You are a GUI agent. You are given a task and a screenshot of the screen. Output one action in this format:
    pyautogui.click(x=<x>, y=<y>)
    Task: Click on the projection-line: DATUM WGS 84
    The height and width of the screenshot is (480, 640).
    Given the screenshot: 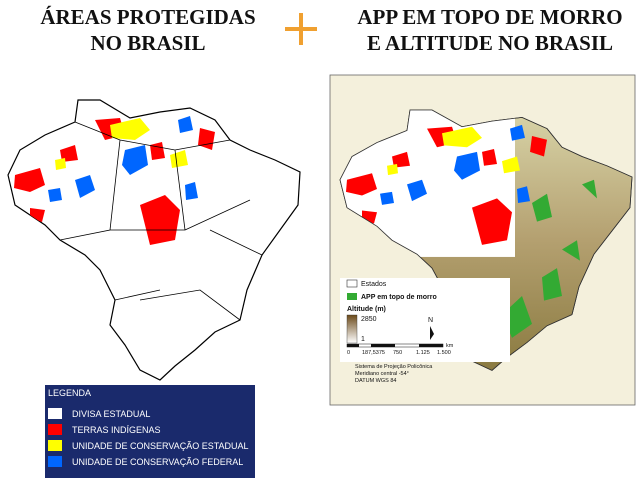 What is the action you would take?
    pyautogui.click(x=375, y=381)
    